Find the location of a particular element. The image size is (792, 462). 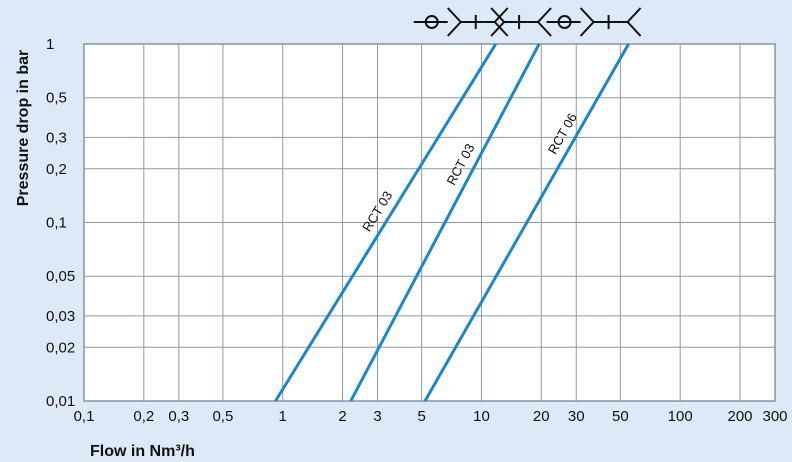

y-tick-label: 0,5 is located at coordinates (56, 98).